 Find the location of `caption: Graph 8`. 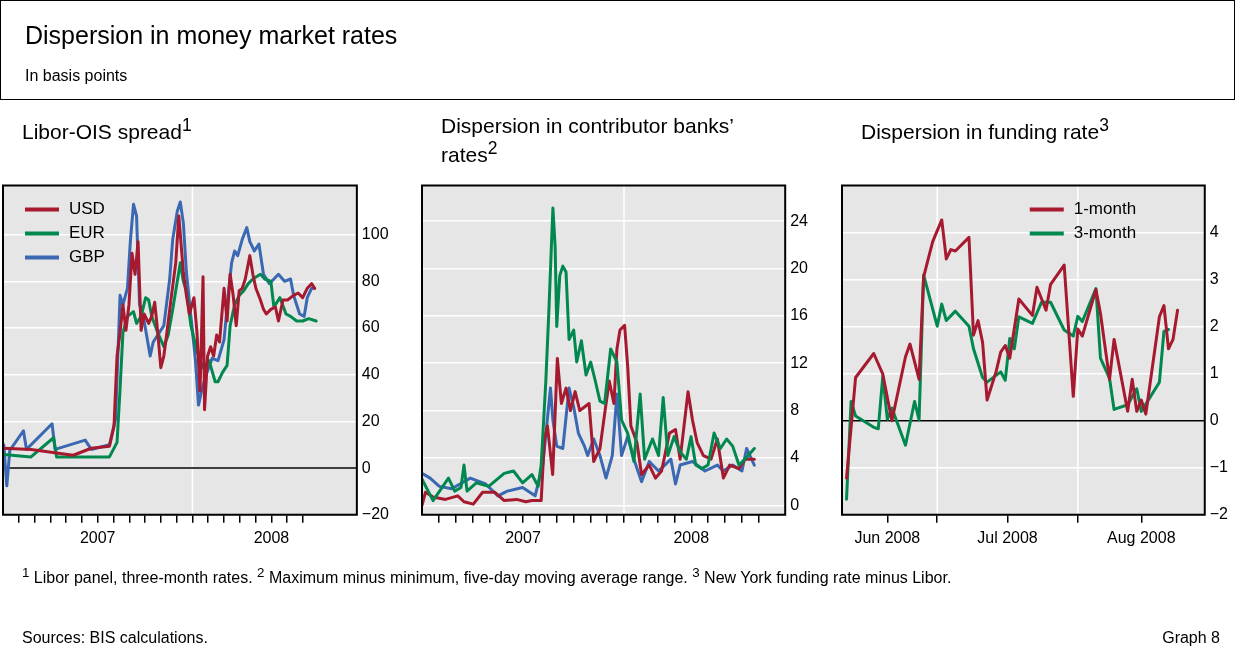

caption: Graph 8 is located at coordinates (1191, 638).